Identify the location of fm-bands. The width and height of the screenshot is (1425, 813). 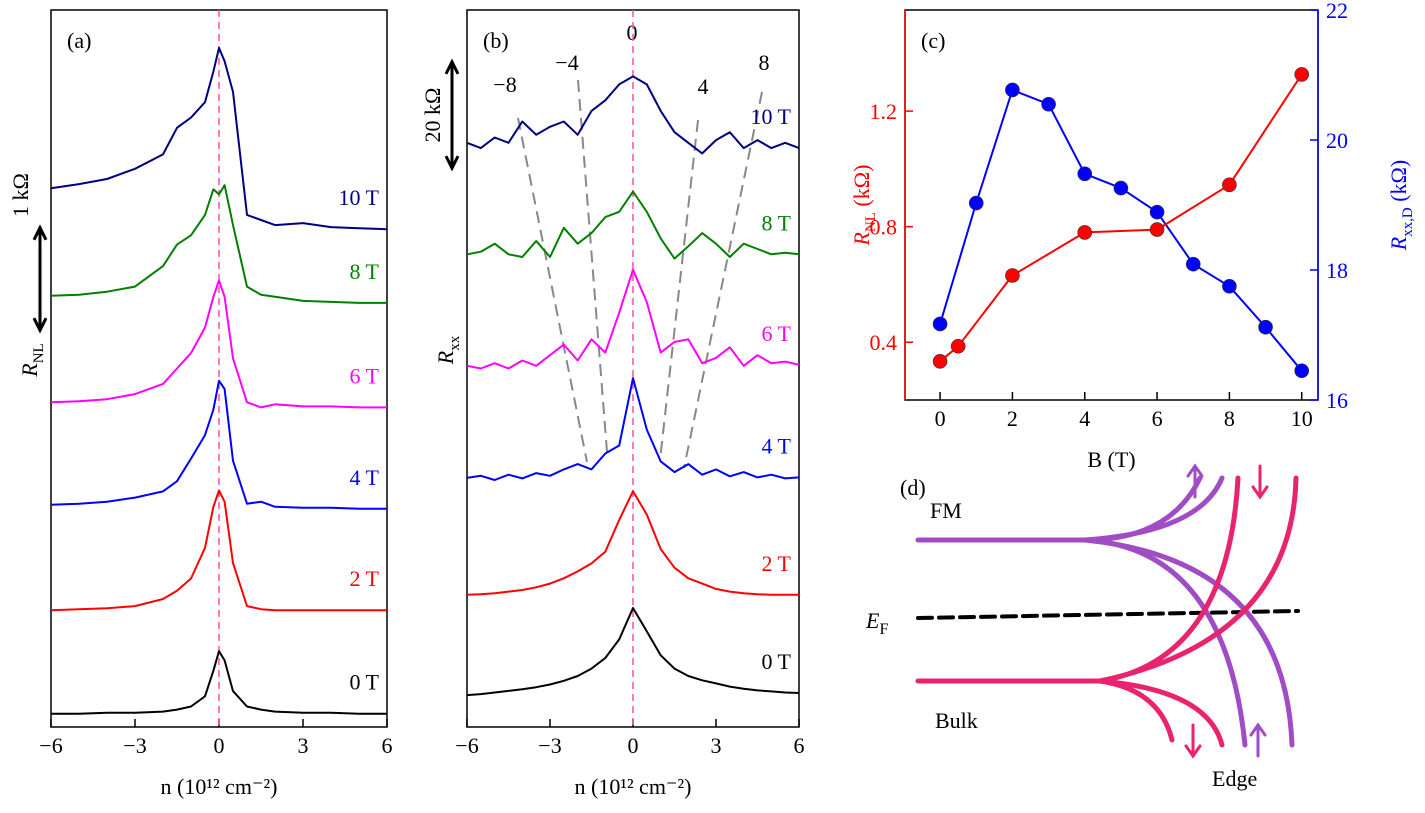
(1105, 611).